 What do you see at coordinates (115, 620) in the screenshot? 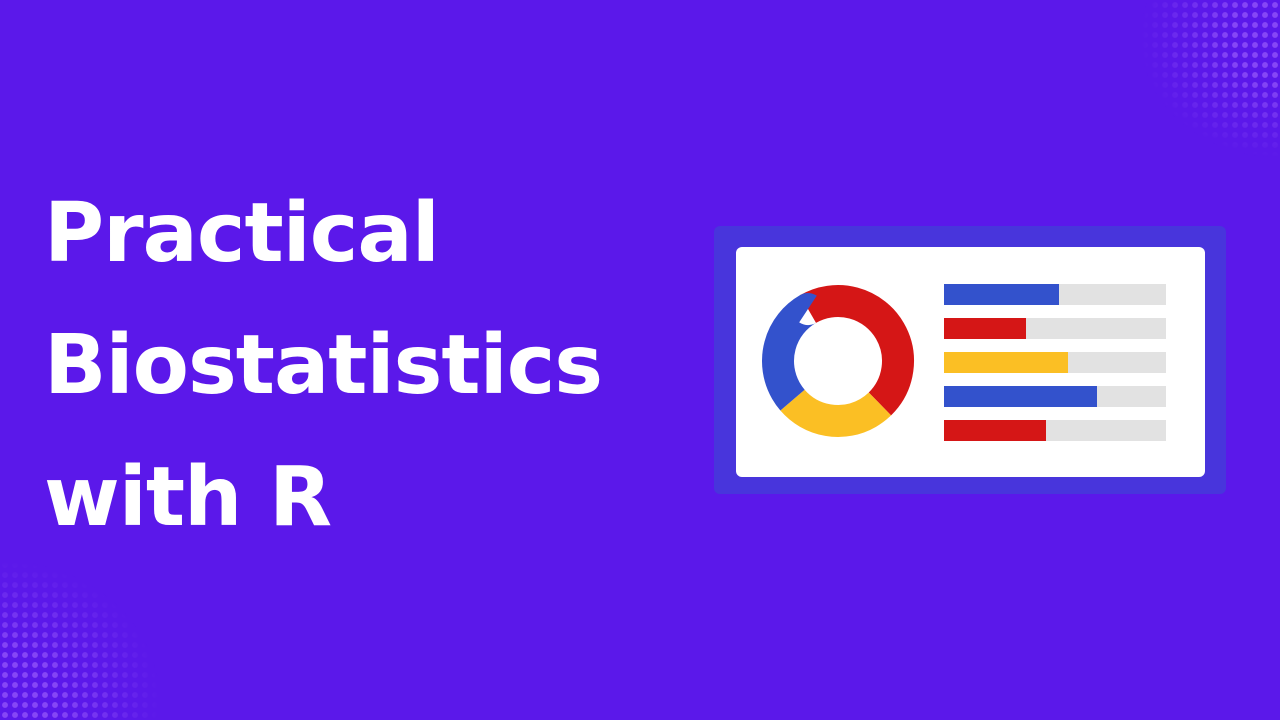
I see `decorative-dots-bottom-left` at bounding box center [115, 620].